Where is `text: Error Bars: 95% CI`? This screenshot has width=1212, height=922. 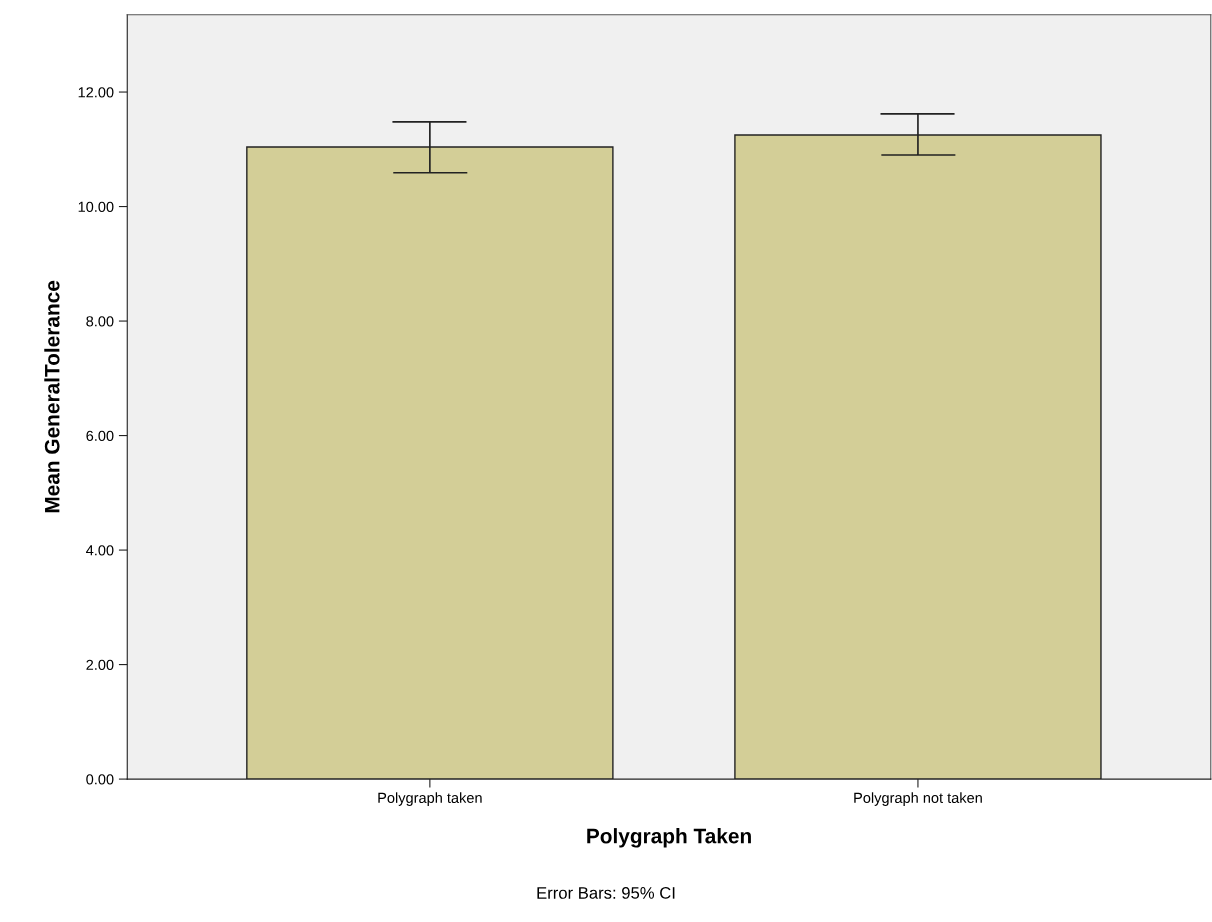 text: Error Bars: 95% CI is located at coordinates (606, 893).